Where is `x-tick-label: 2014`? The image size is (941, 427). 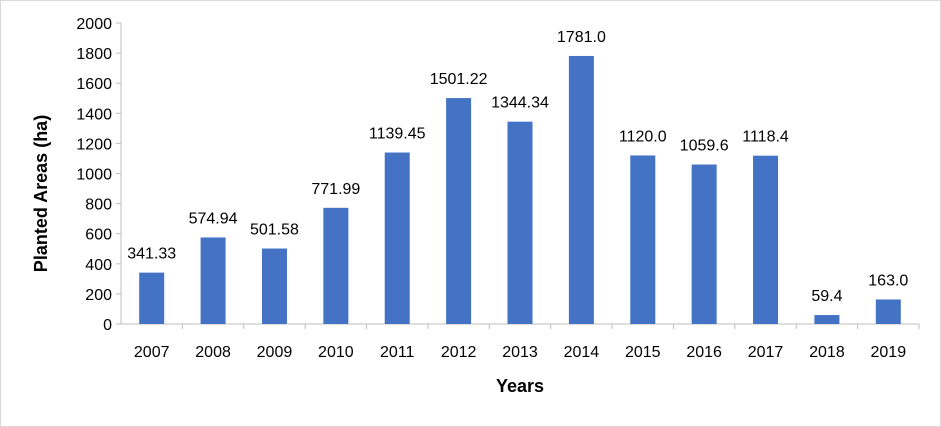 x-tick-label: 2014 is located at coordinates (582, 352).